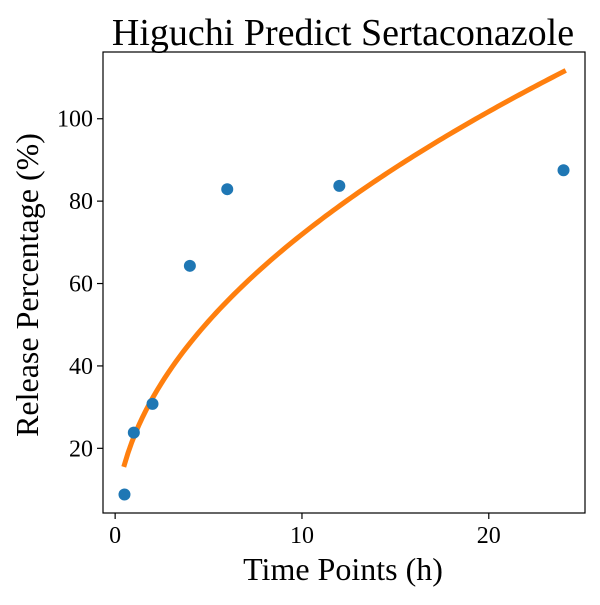  I want to click on x-axis-label: Time Points (h), so click(343, 569).